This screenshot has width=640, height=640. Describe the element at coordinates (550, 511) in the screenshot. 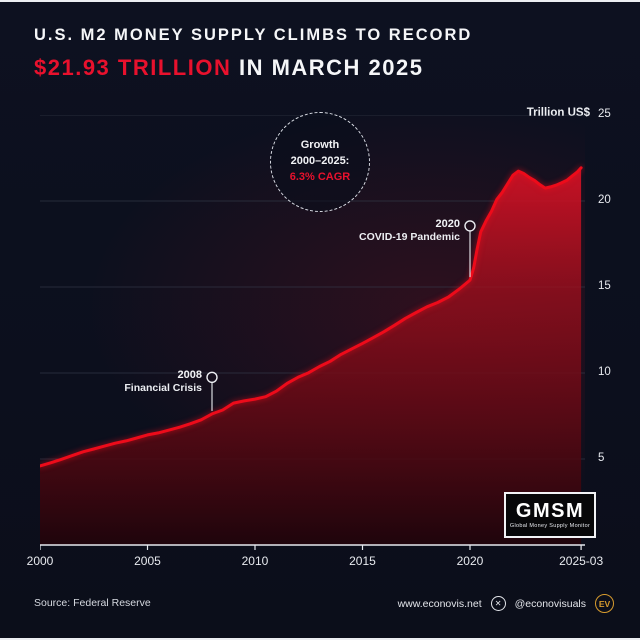

I see `gmsm-logo-title: GMSM` at that location.